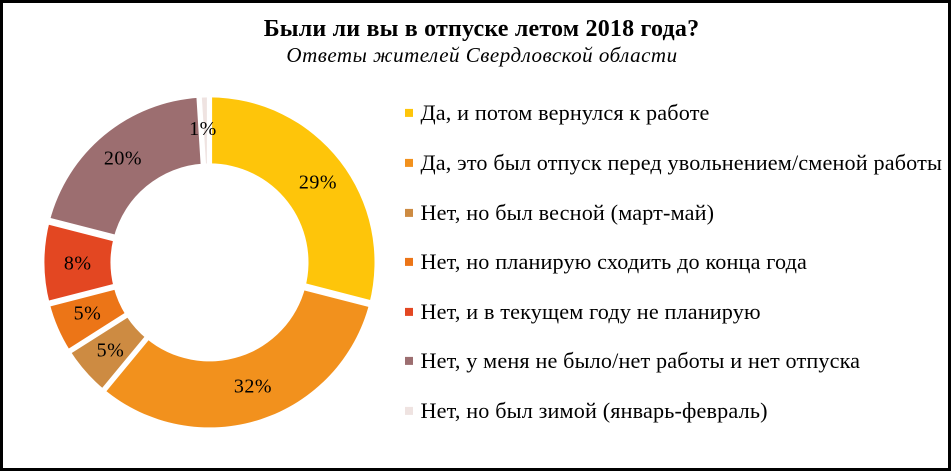 The image size is (951, 471). Describe the element at coordinates (318, 183) in the screenshot. I see `svg-text: 29%` at that location.